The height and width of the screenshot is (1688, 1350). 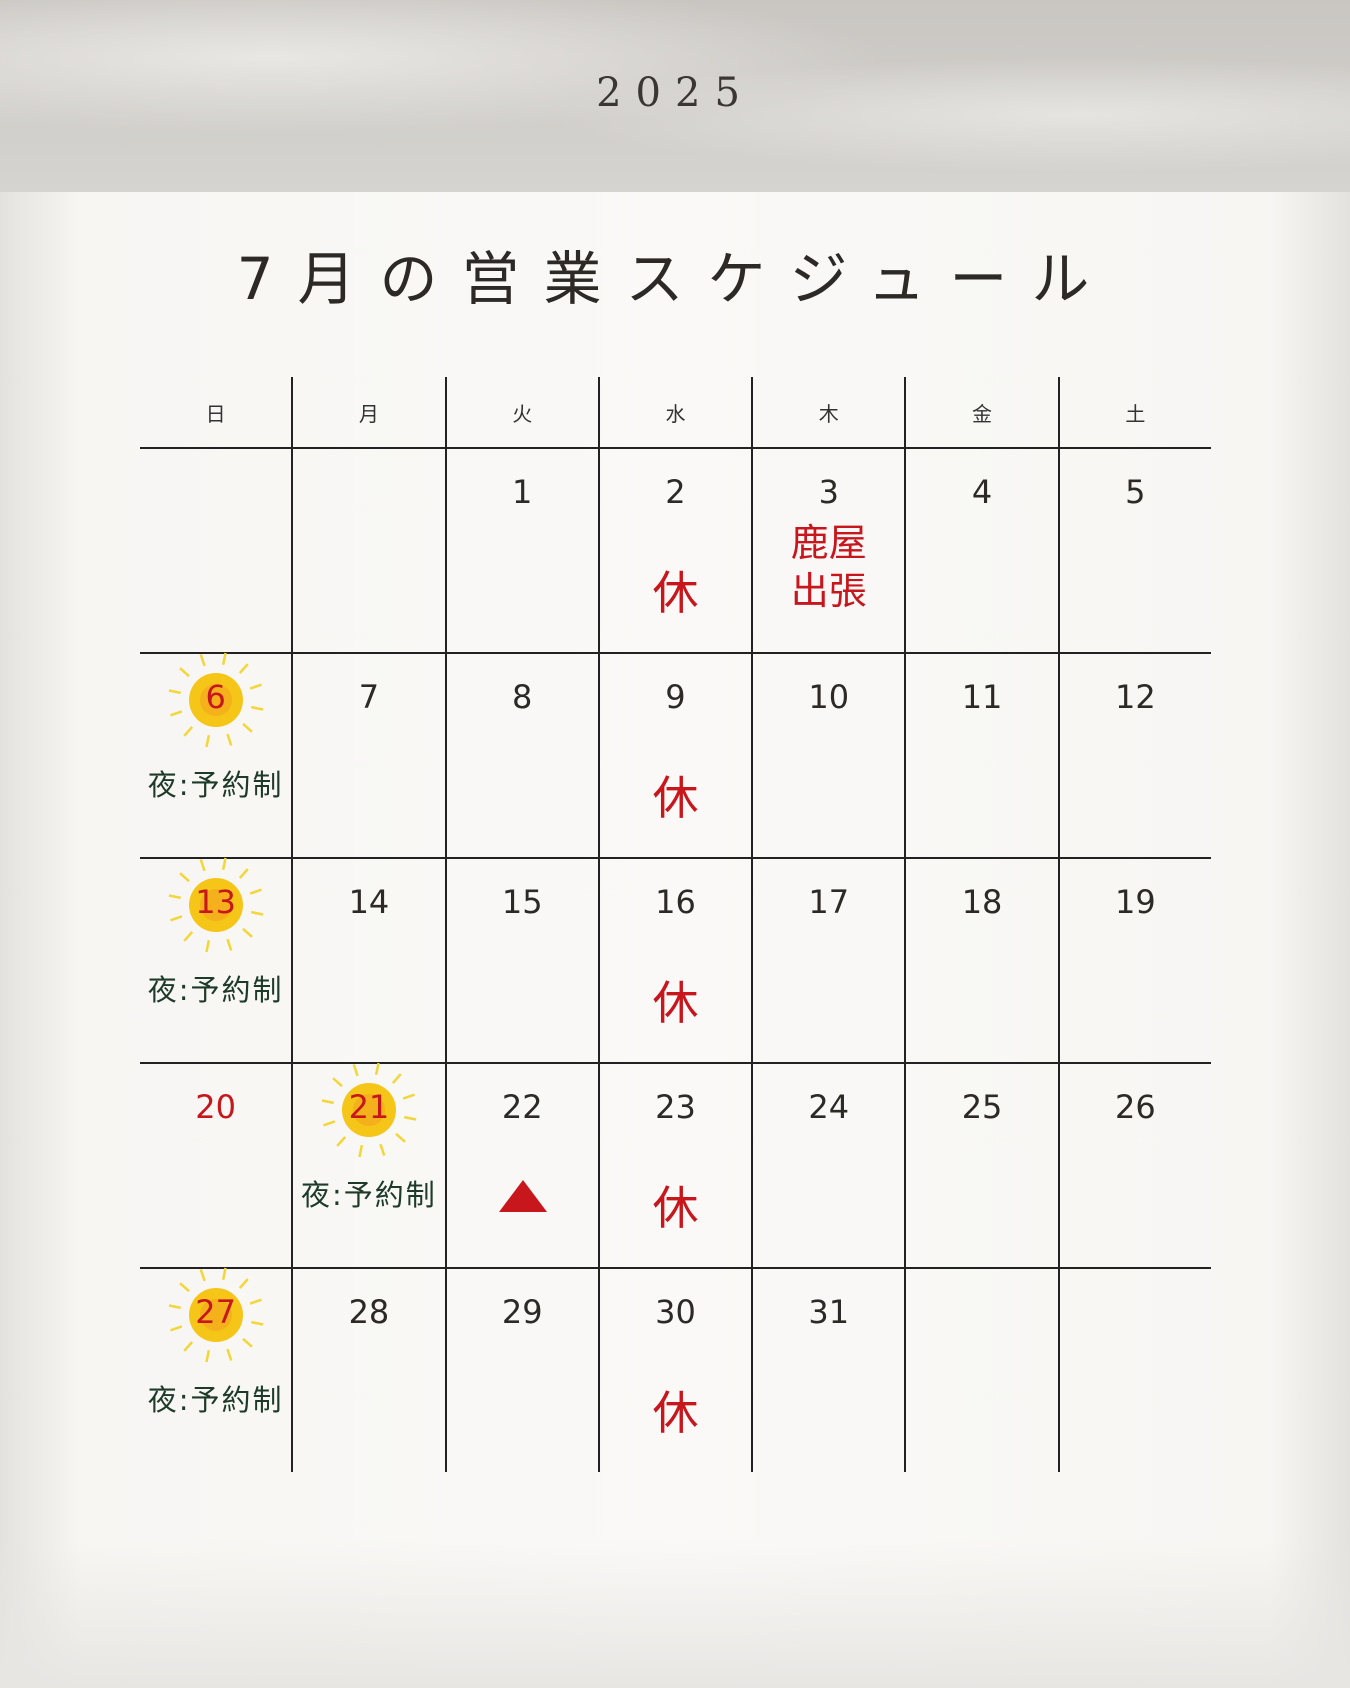 What do you see at coordinates (827, 1165) in the screenshot?
I see `calendar-day-cell: 24` at bounding box center [827, 1165].